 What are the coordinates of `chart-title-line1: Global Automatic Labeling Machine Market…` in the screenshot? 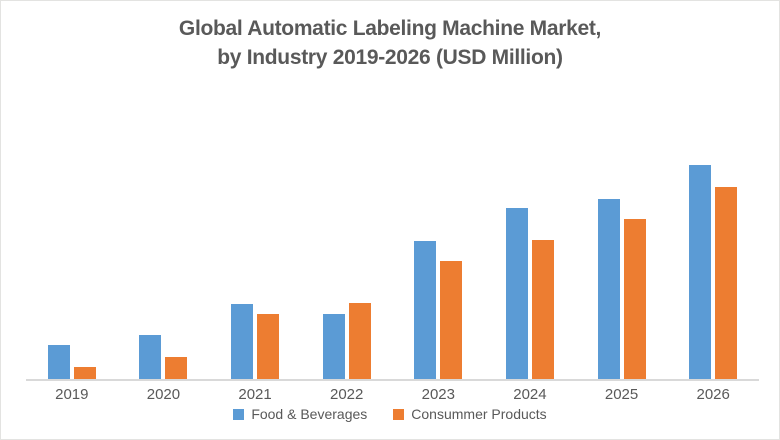 It's located at (390, 28).